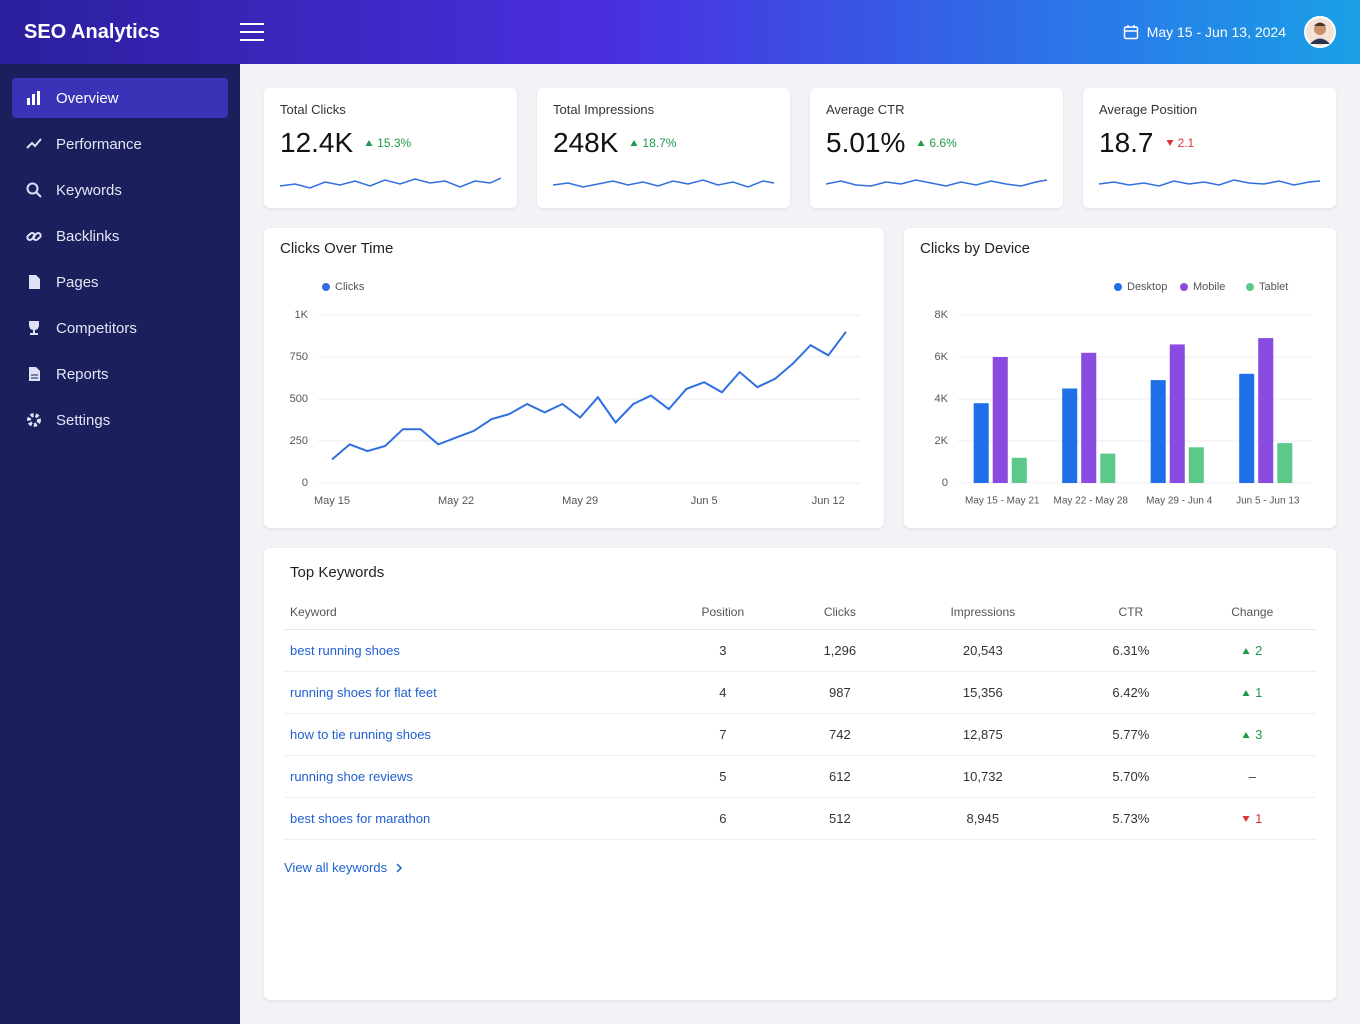 The image size is (1360, 1024). Describe the element at coordinates (252, 32) in the screenshot. I see `menu-button` at that location.